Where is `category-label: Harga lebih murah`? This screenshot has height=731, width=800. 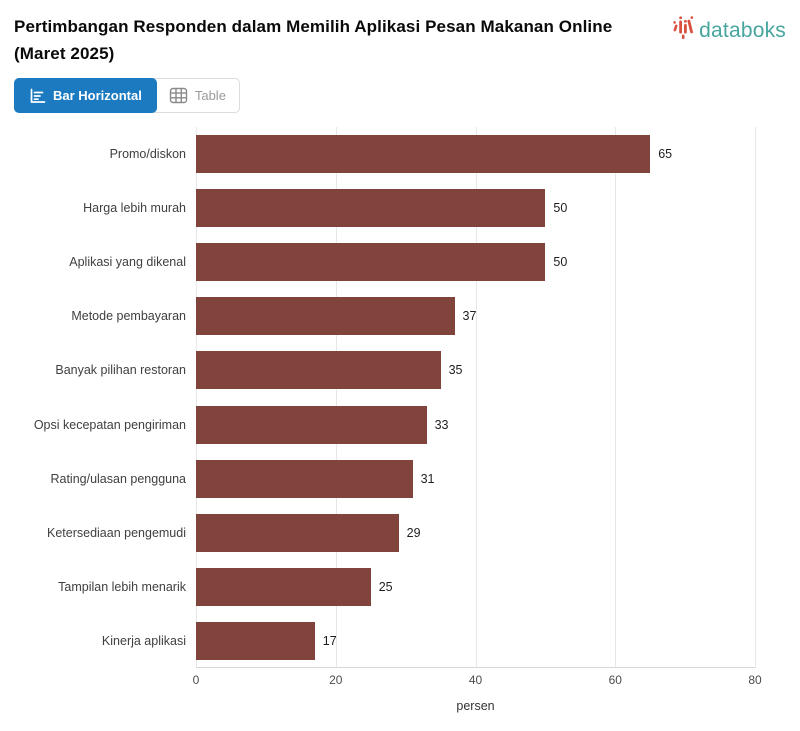
category-label: Harga lebih murah is located at coordinates (134, 208).